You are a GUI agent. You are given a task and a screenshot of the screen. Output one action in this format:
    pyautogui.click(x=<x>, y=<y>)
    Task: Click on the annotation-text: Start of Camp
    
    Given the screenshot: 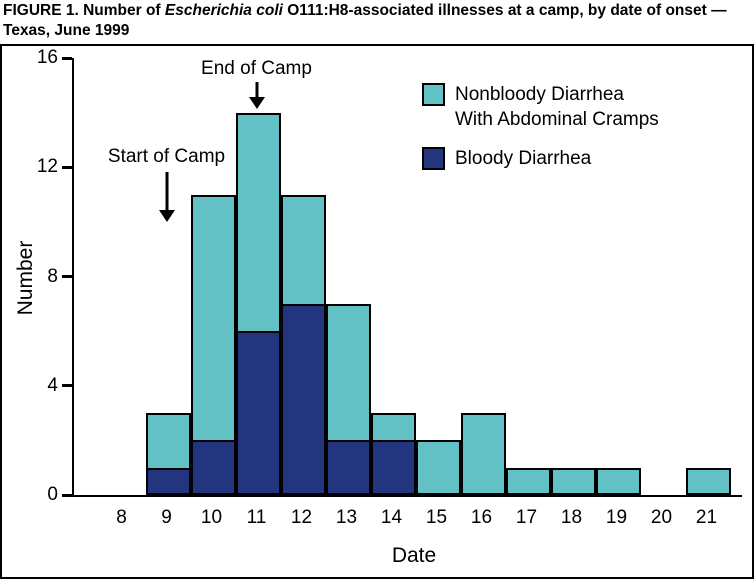 What is the action you would take?
    pyautogui.click(x=166, y=156)
    